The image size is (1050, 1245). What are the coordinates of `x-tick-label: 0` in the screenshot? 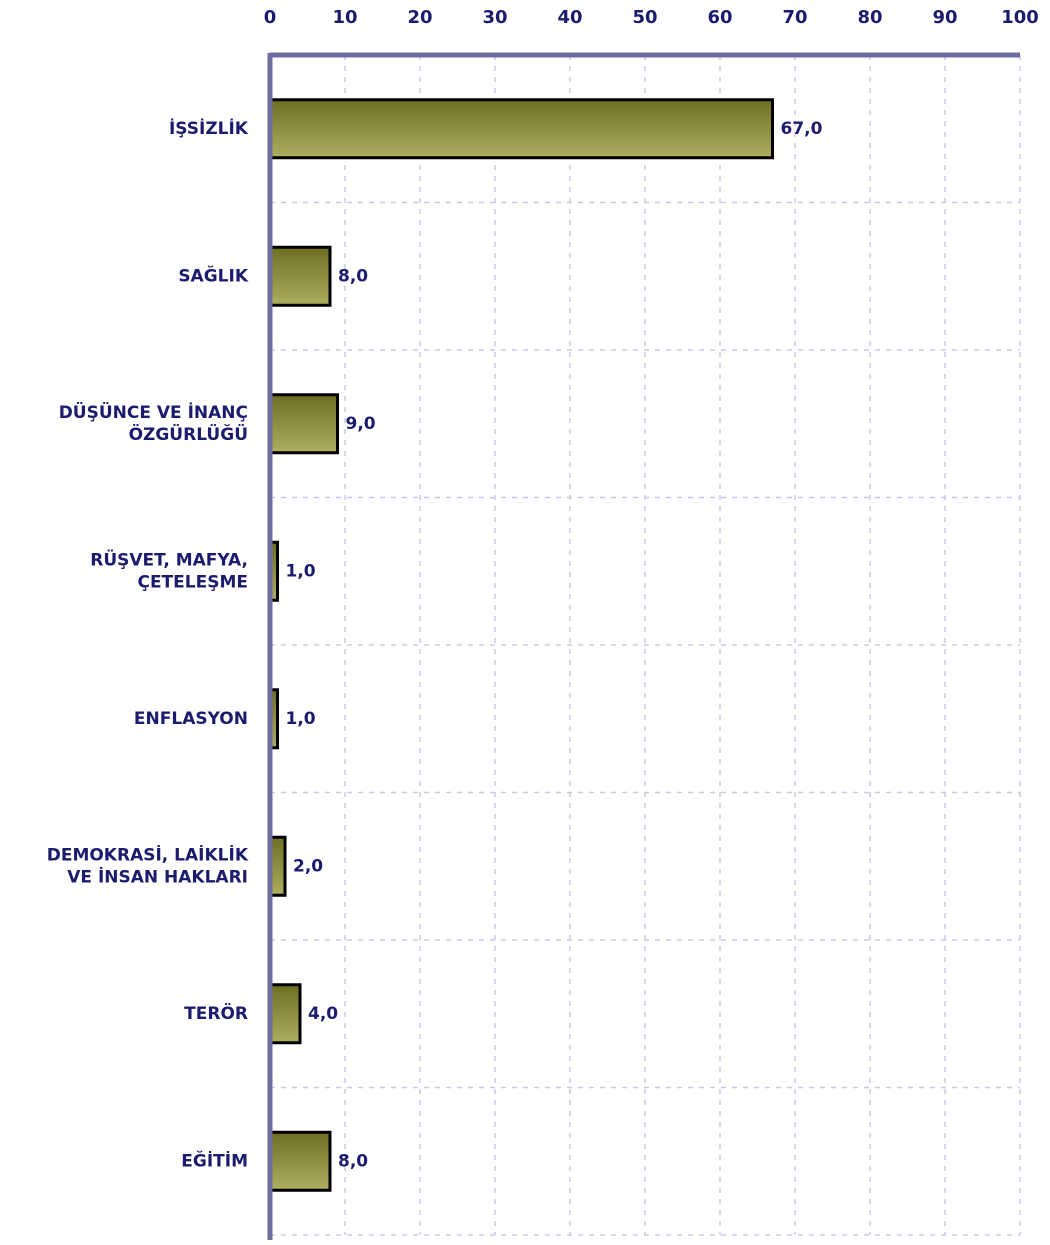 It's located at (270, 17).